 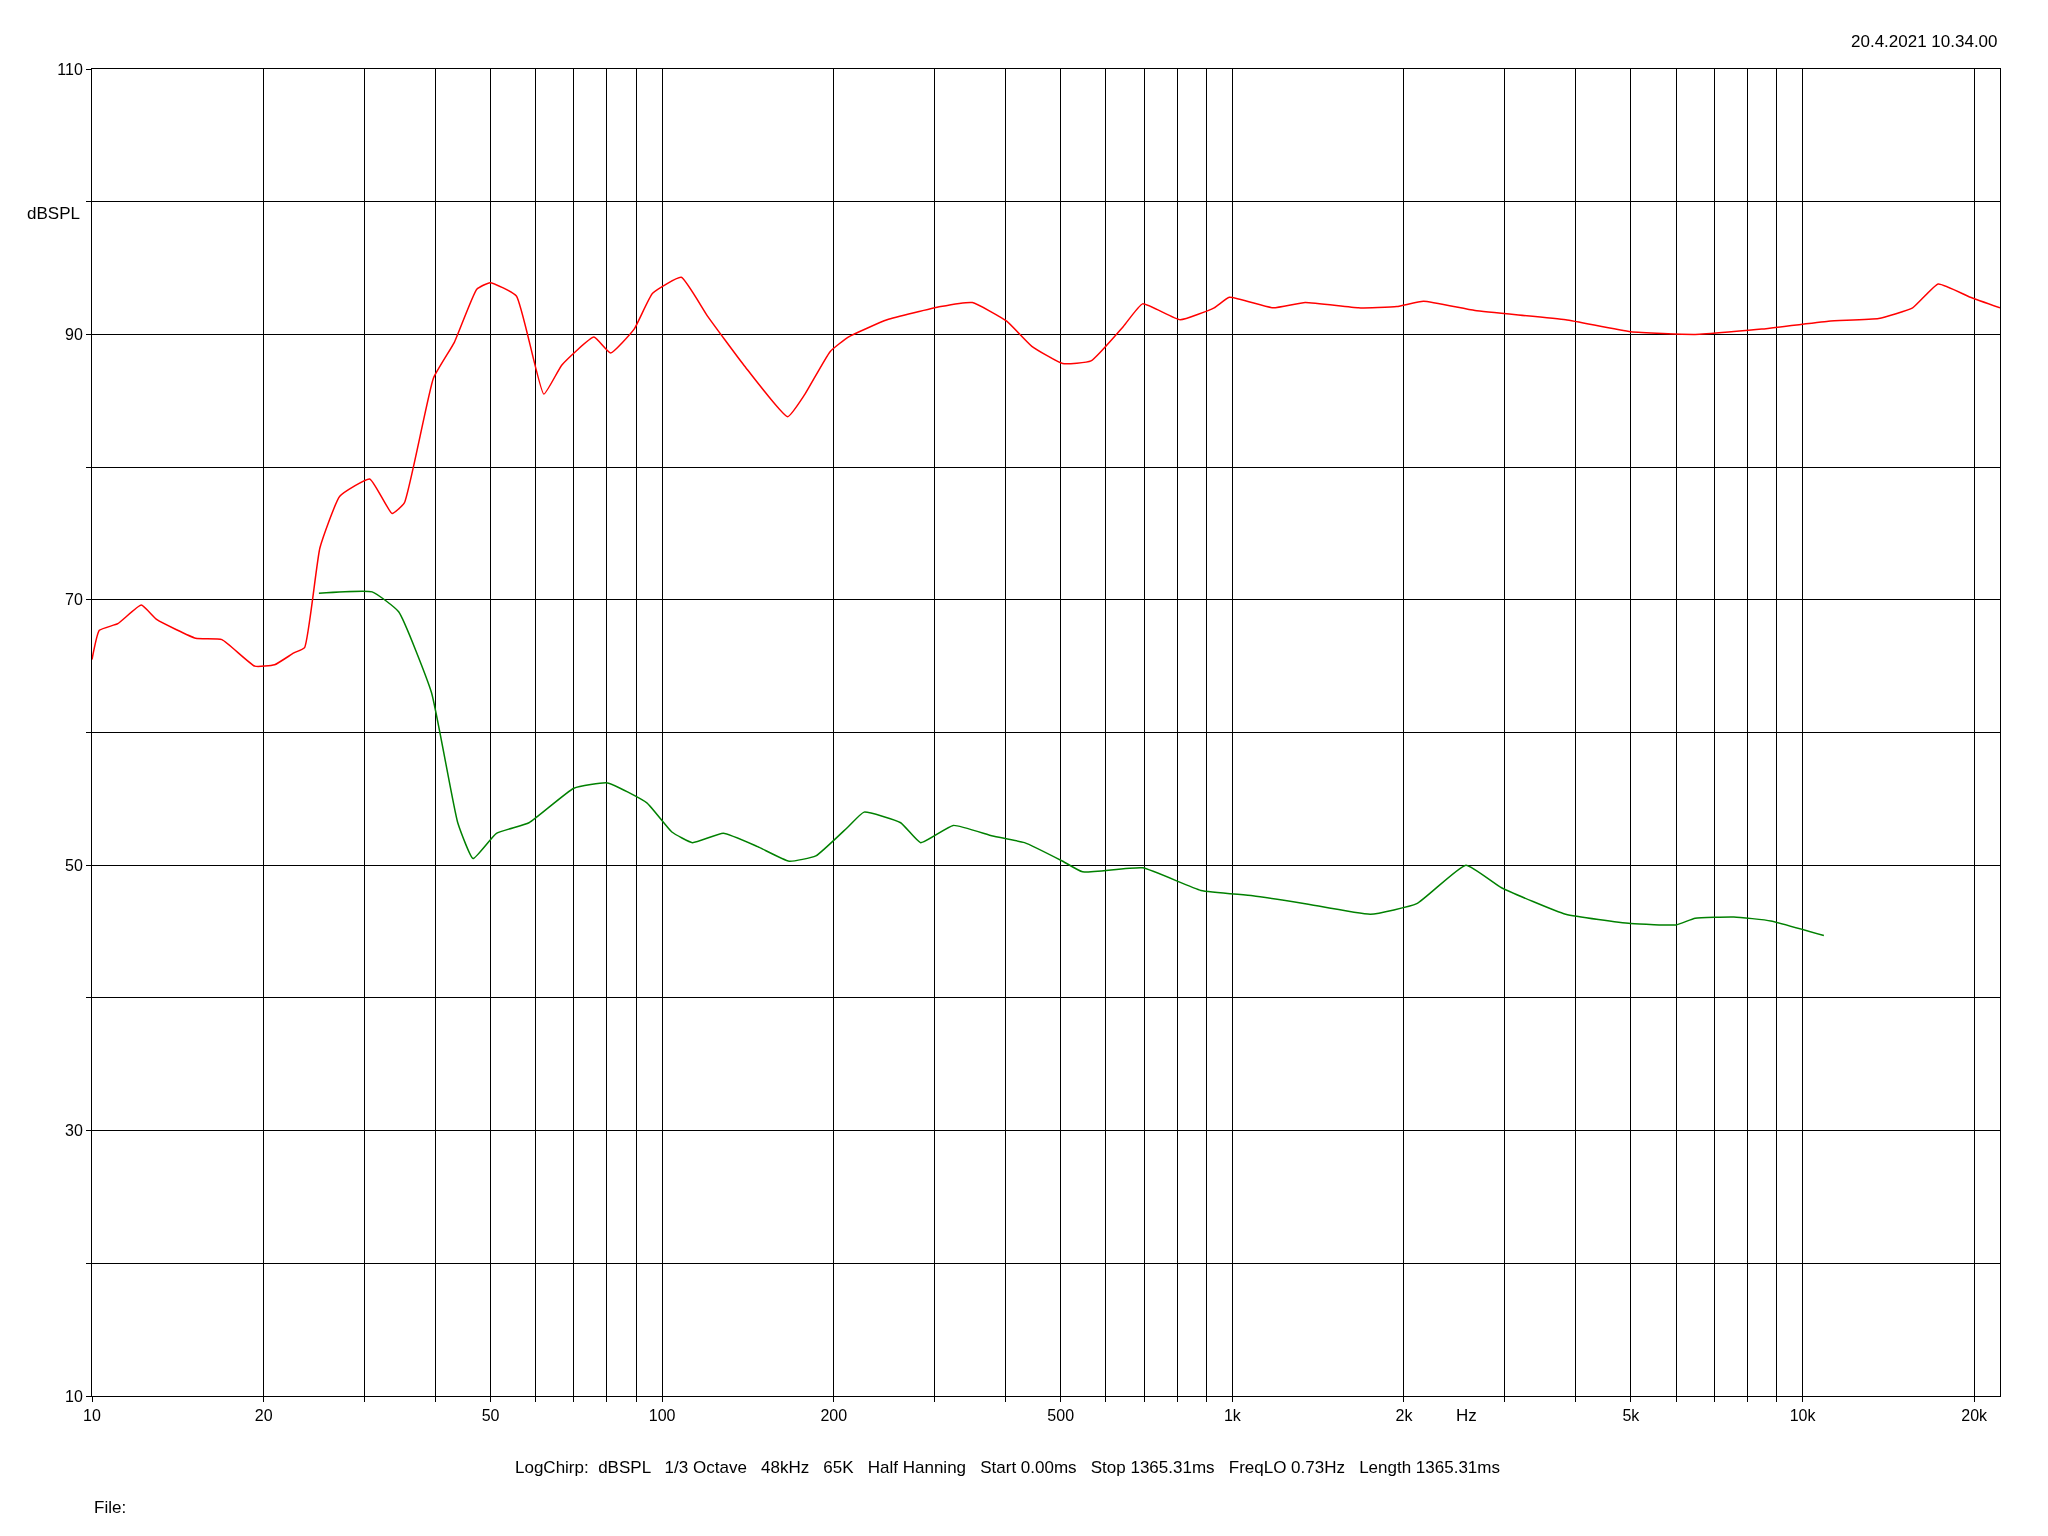 What do you see at coordinates (74, 1396) in the screenshot?
I see `y-tick-label: 10` at bounding box center [74, 1396].